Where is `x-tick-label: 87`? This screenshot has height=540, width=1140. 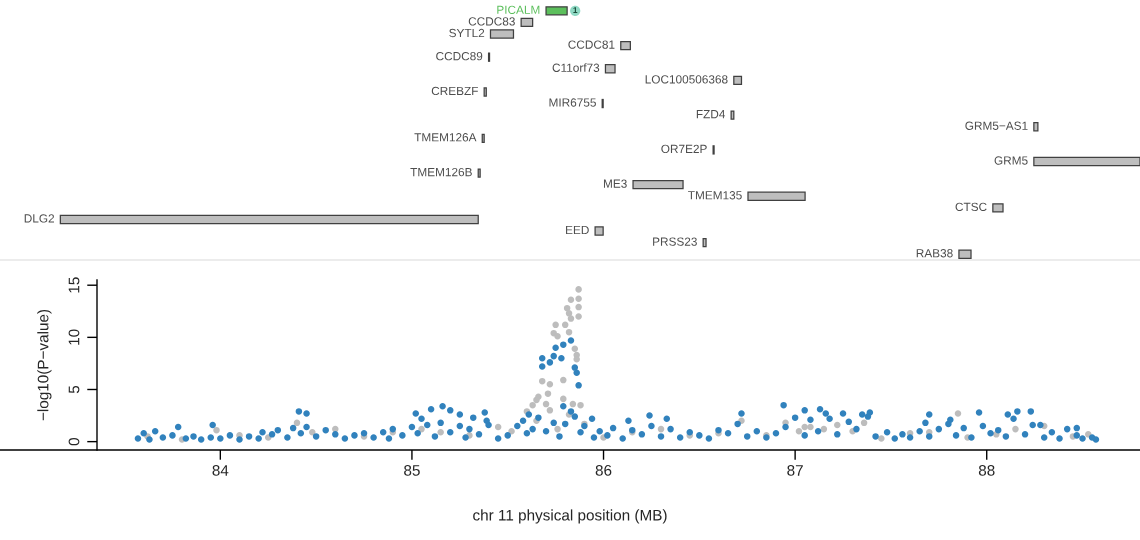 x-tick-label: 87 is located at coordinates (795, 470).